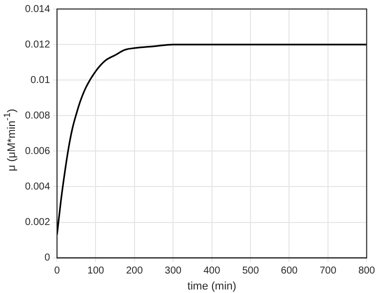 The height and width of the screenshot is (293, 378). What do you see at coordinates (328, 271) in the screenshot?
I see `x-tick-label: 700` at bounding box center [328, 271].